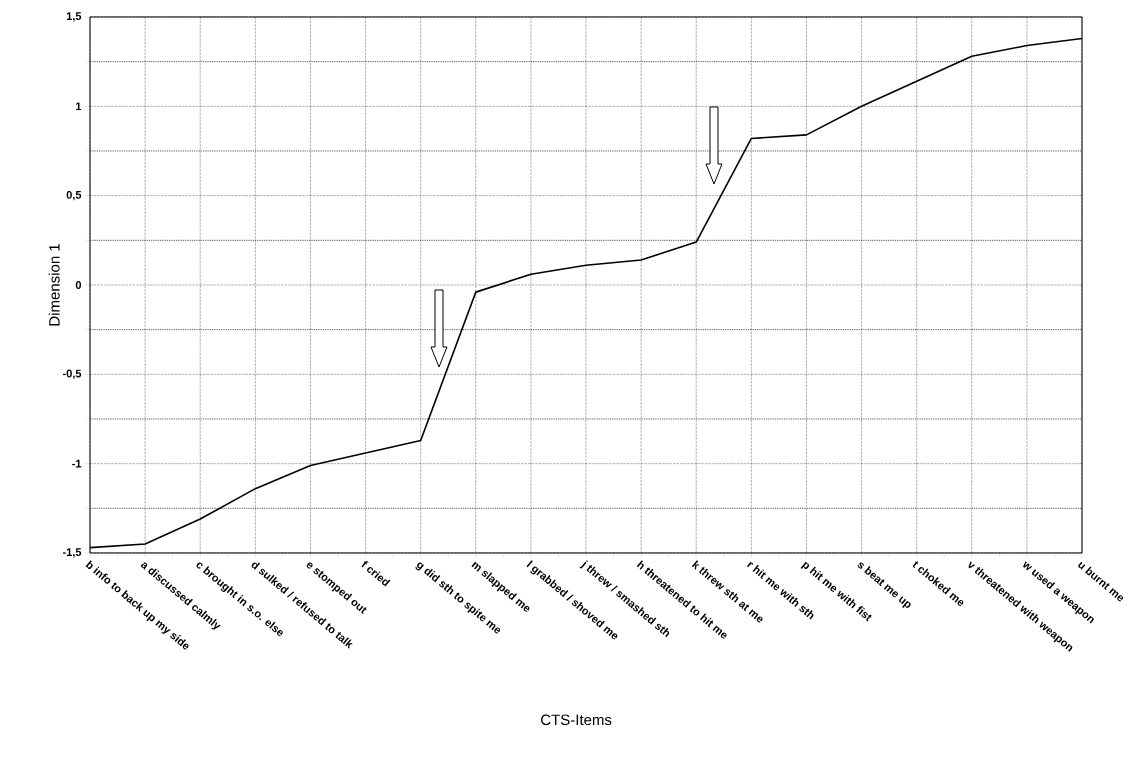 This screenshot has width=1143, height=772. What do you see at coordinates (78, 285) in the screenshot?
I see `y-tick-label: 0` at bounding box center [78, 285].